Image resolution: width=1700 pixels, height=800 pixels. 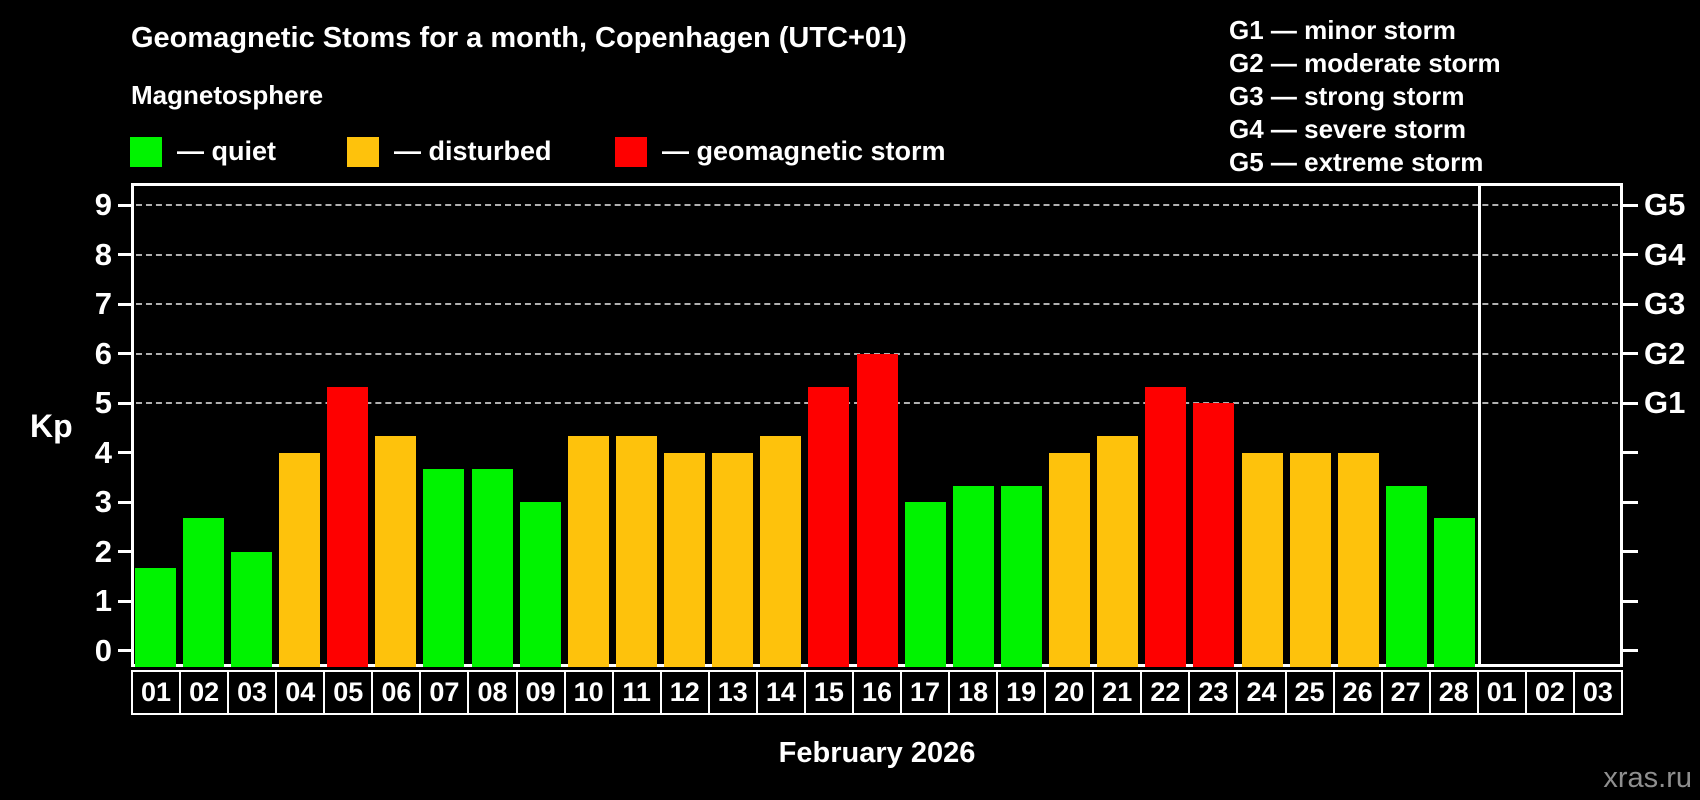 I want to click on g-legend-line-5: G5 — extreme storm, so click(x=1356, y=162).